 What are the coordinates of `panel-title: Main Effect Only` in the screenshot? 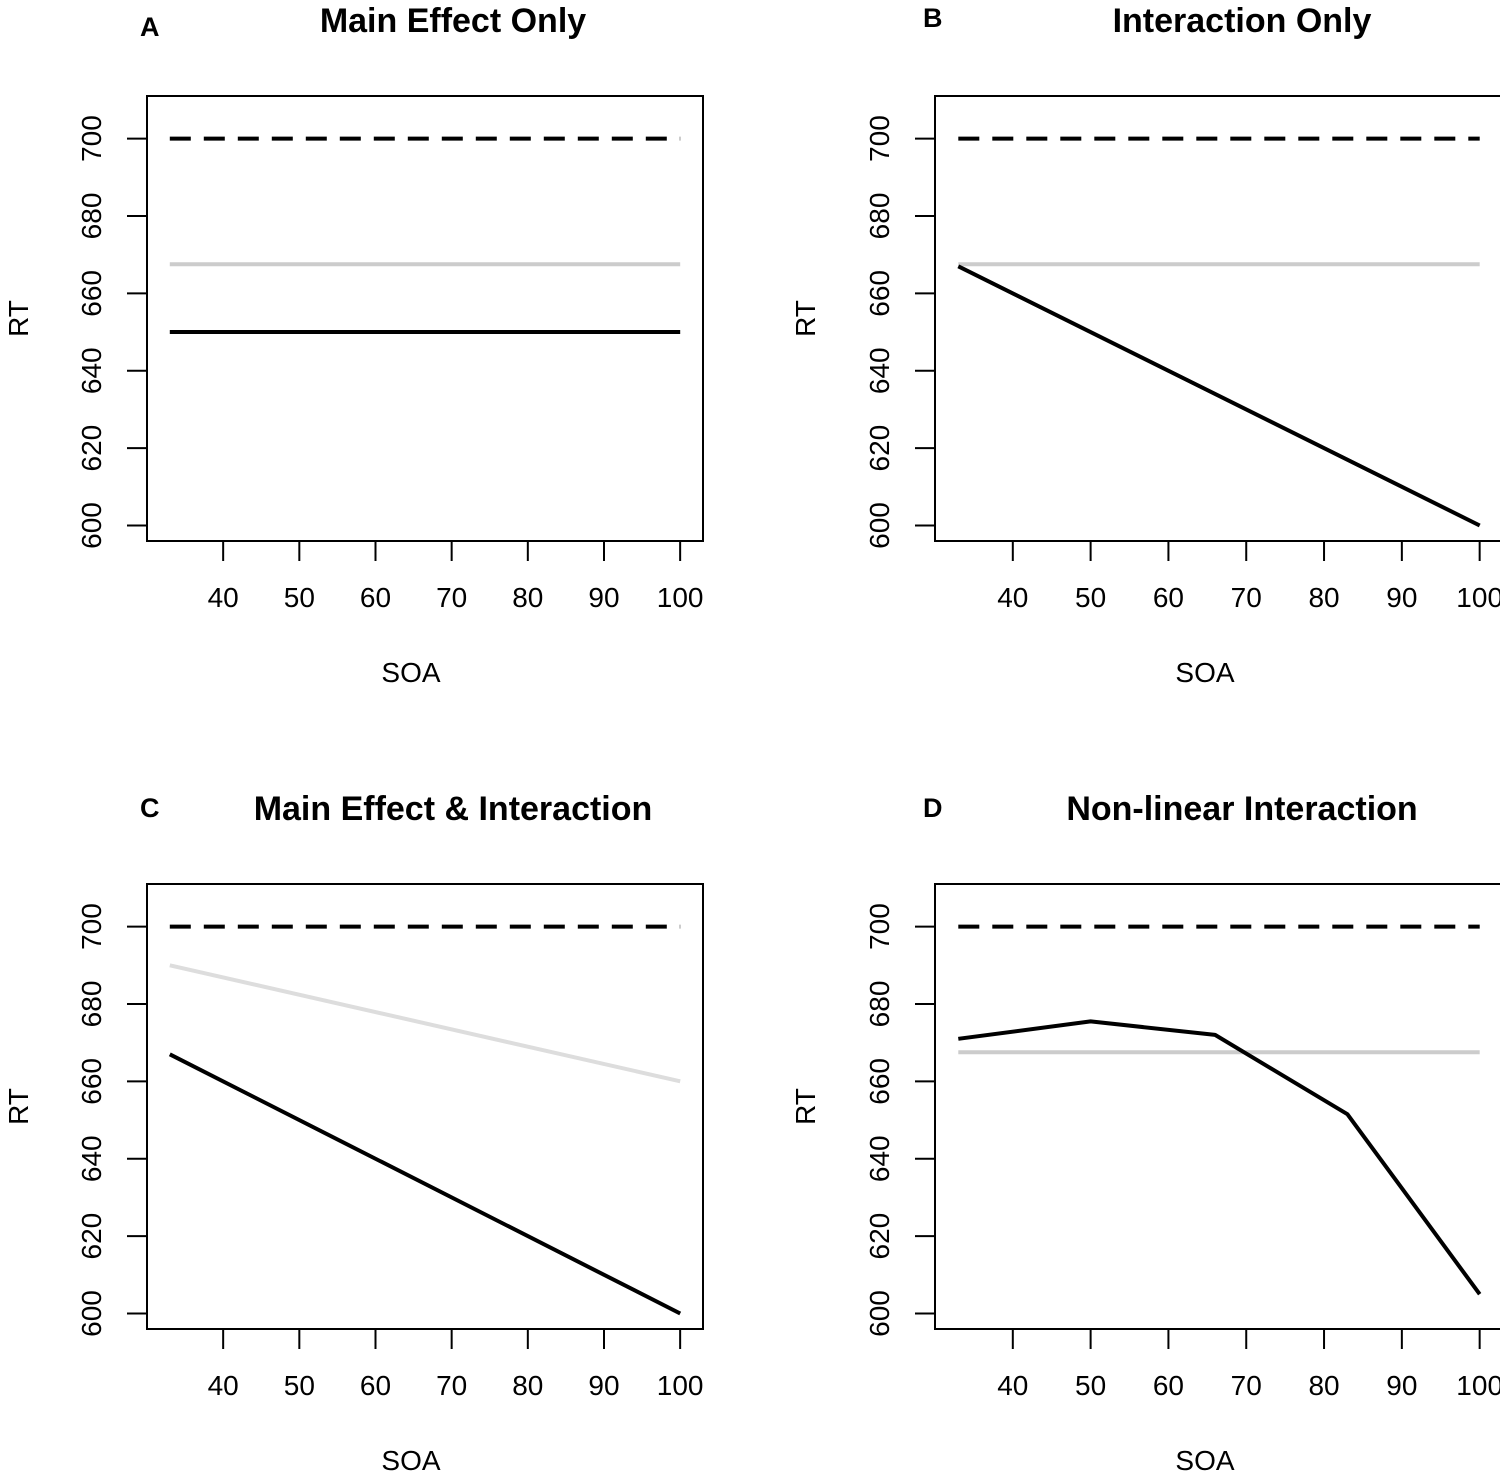 It's located at (453, 21).